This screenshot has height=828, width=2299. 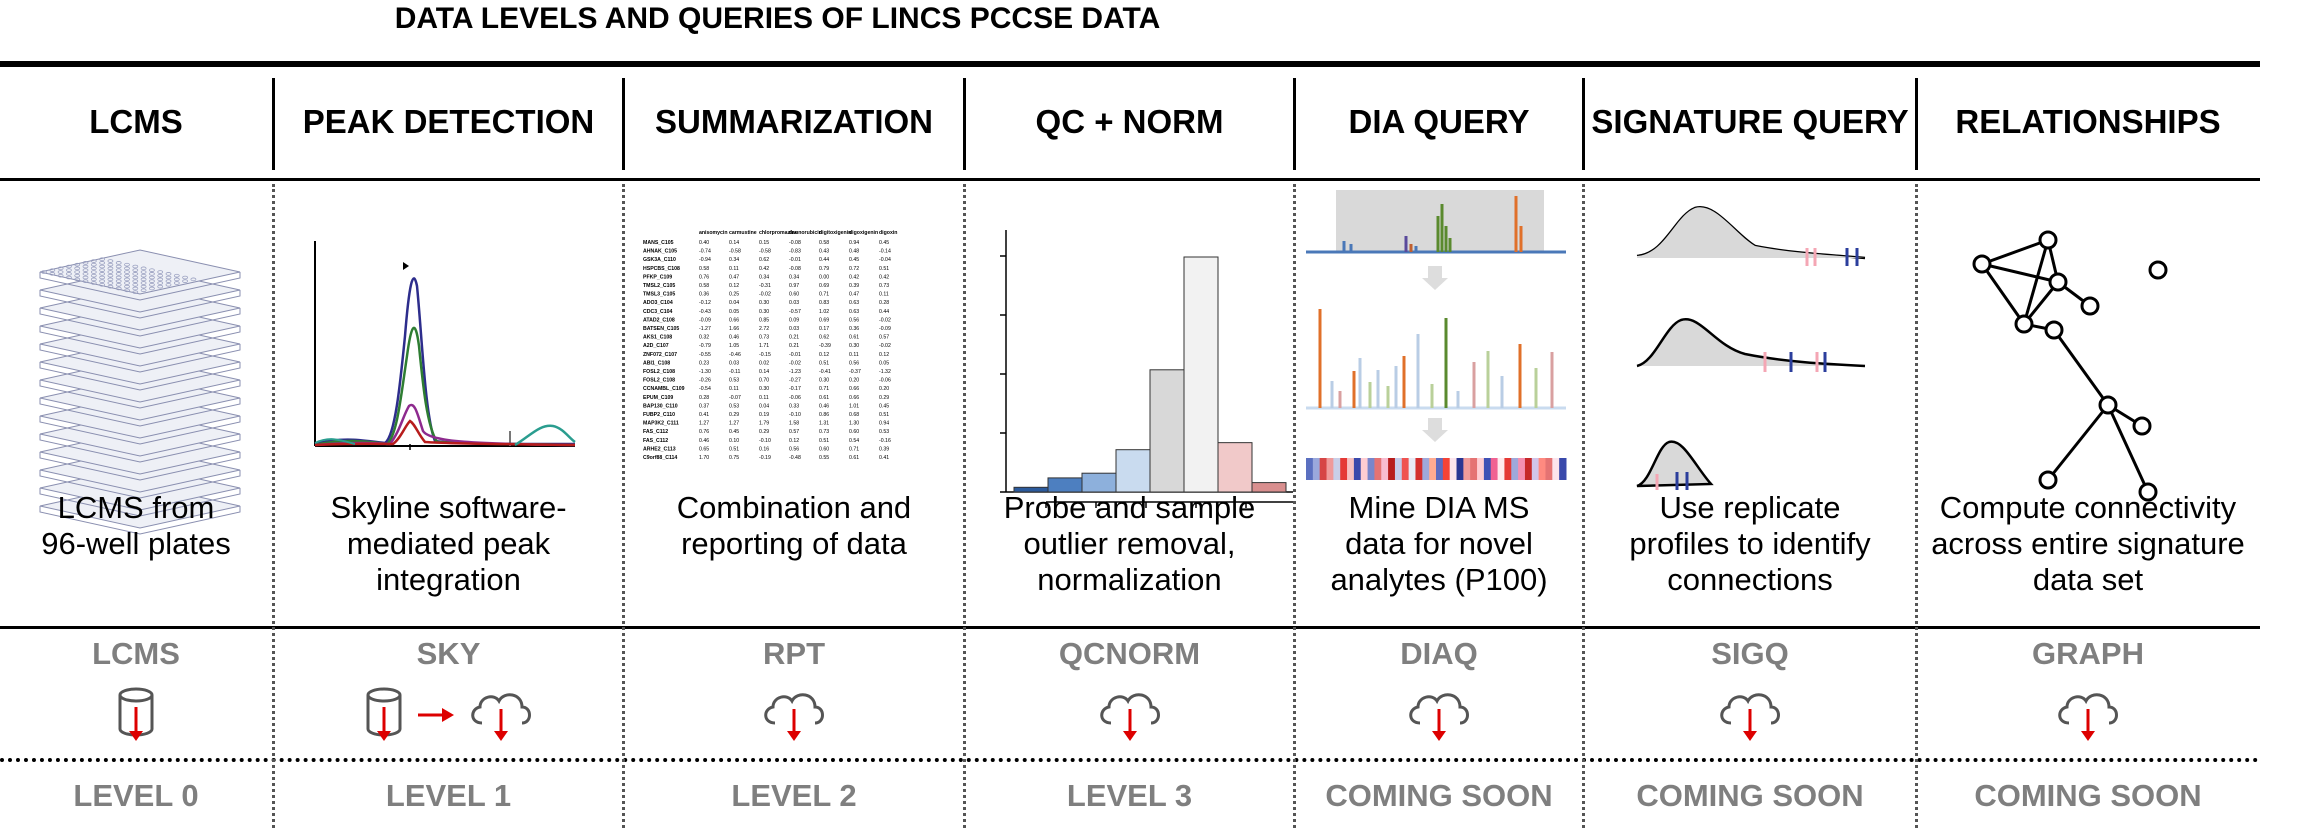 What do you see at coordinates (664, 389) in the screenshot?
I see `table-cell: CCNAMBL_C109` at bounding box center [664, 389].